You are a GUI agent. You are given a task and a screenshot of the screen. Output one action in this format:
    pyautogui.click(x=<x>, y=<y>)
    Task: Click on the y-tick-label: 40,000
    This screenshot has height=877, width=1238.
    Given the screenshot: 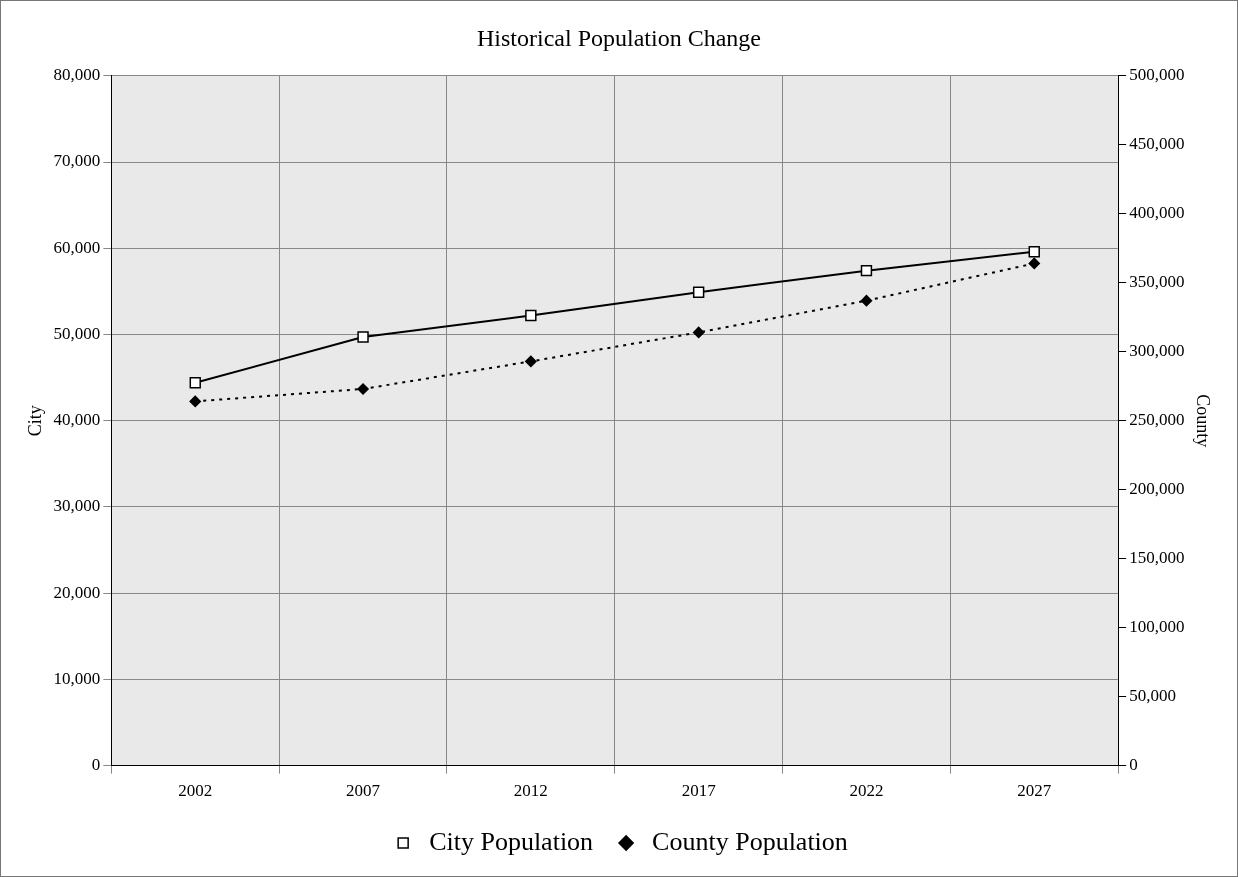 What is the action you would take?
    pyautogui.click(x=77, y=420)
    